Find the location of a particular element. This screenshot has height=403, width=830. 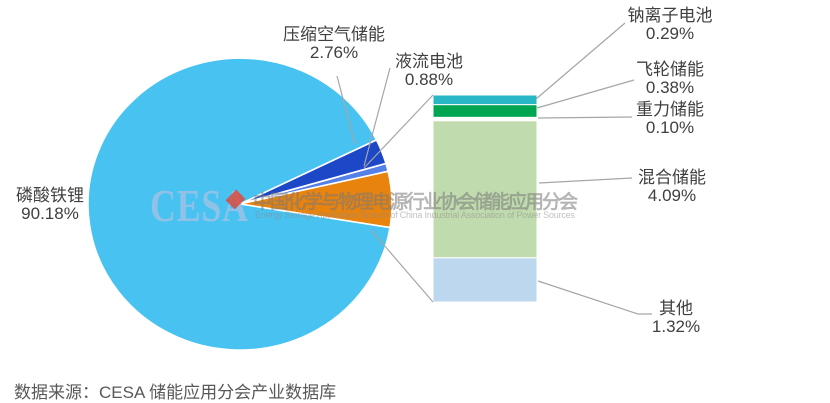

pie-label-lfp-name: 磷酸铁锂 is located at coordinates (50, 195).